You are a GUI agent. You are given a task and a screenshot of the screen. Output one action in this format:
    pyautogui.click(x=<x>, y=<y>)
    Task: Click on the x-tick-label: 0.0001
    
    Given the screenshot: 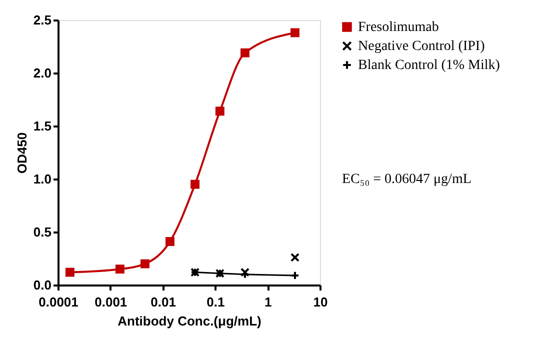 What is the action you would take?
    pyautogui.click(x=58, y=302)
    